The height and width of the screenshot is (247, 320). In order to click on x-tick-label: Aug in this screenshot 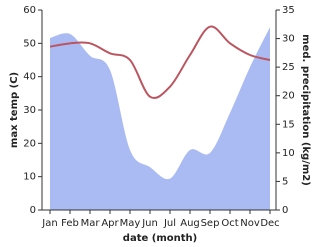, I will do `click(190, 223)`.